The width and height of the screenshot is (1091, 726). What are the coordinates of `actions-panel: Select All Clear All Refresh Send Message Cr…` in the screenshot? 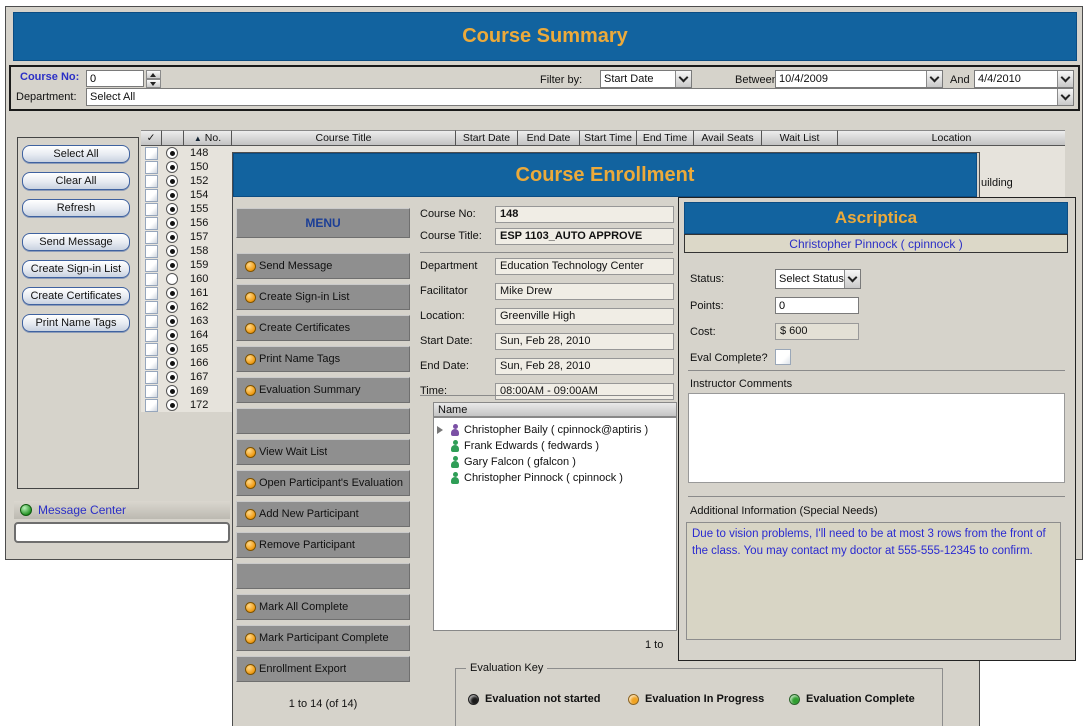 It's located at (78, 313).